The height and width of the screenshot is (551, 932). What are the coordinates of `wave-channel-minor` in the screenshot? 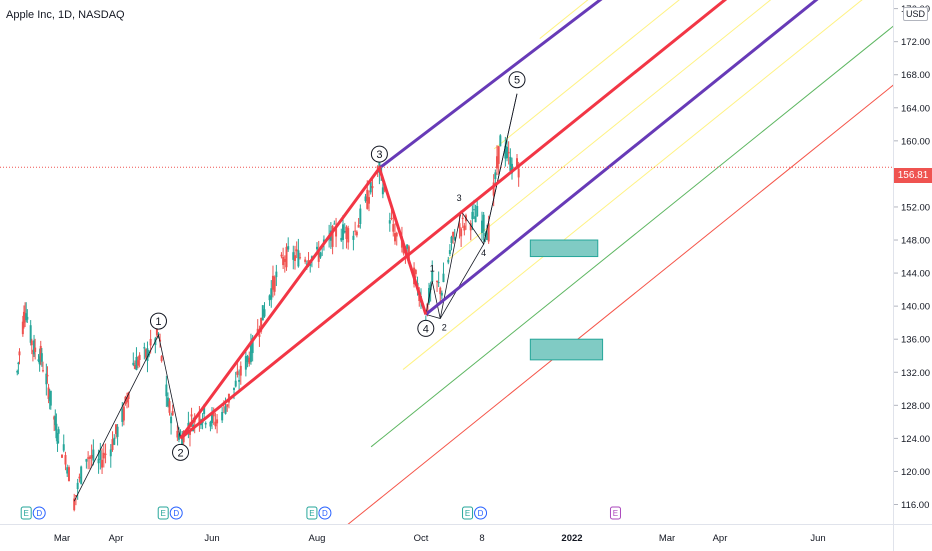 It's located at (471, 206).